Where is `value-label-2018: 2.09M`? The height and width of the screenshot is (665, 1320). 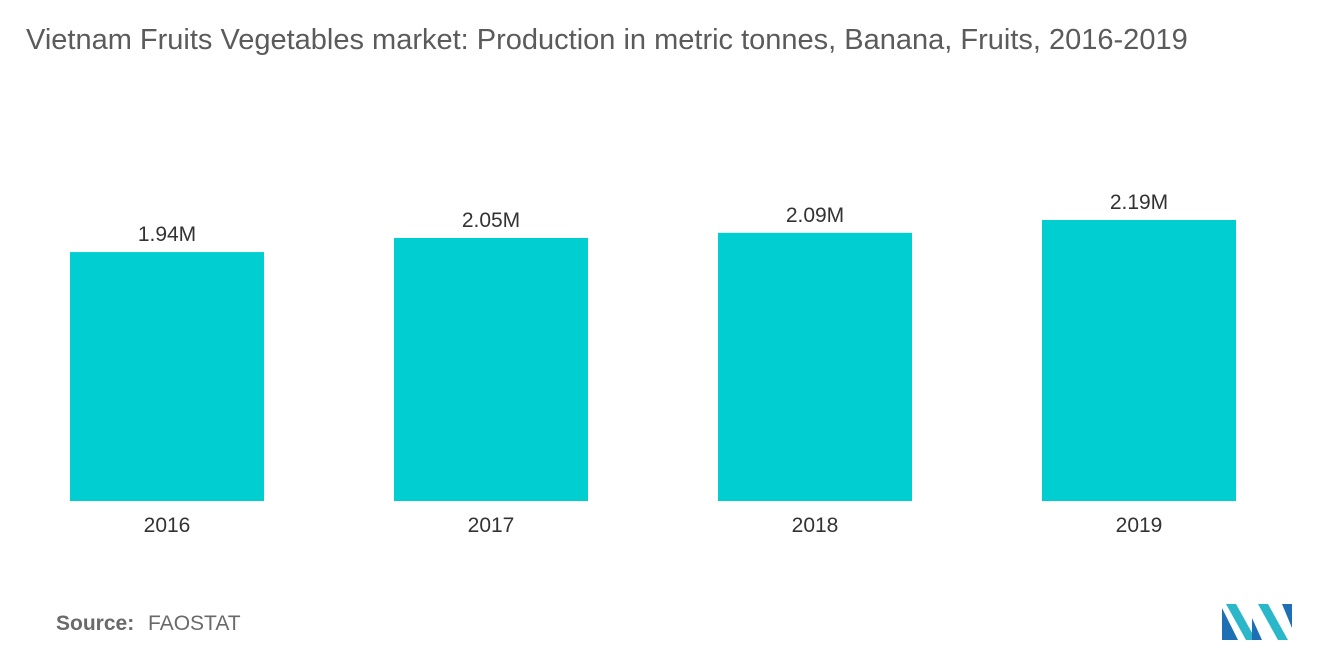
value-label-2018: 2.09M is located at coordinates (815, 215).